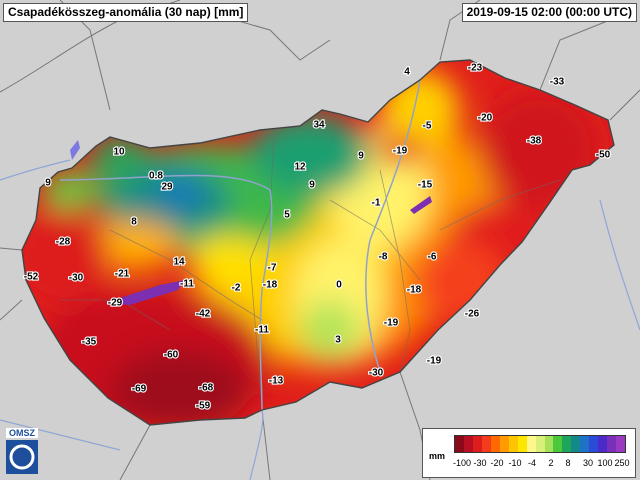  I want to click on station-value: -8, so click(383, 257).